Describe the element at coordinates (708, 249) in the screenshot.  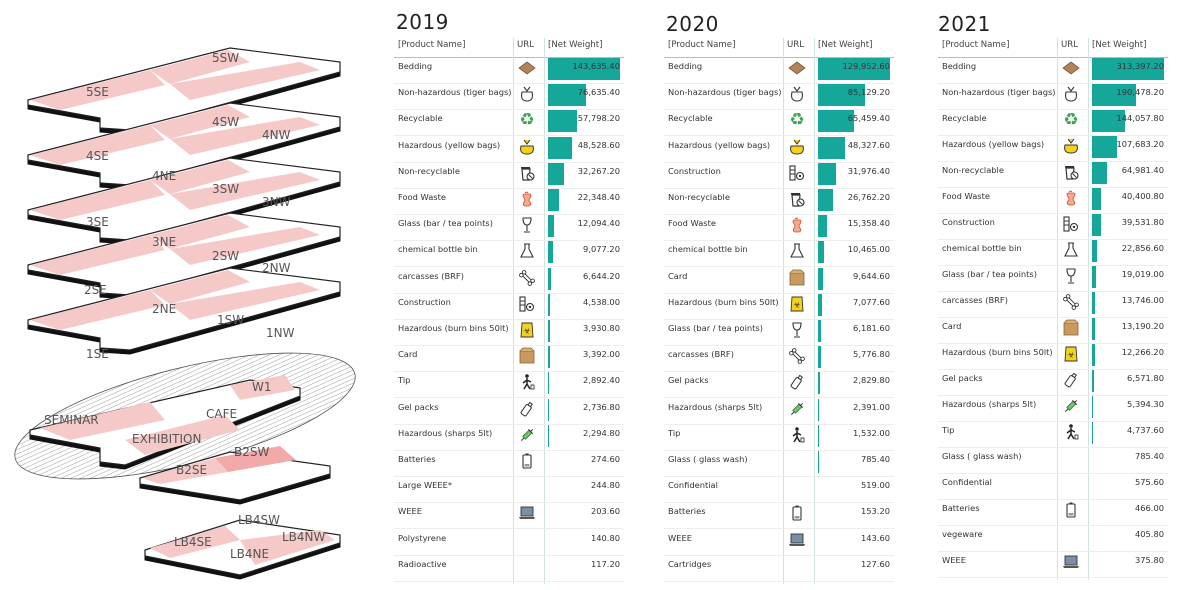
I see `product-name: chemical bottle bin` at that location.